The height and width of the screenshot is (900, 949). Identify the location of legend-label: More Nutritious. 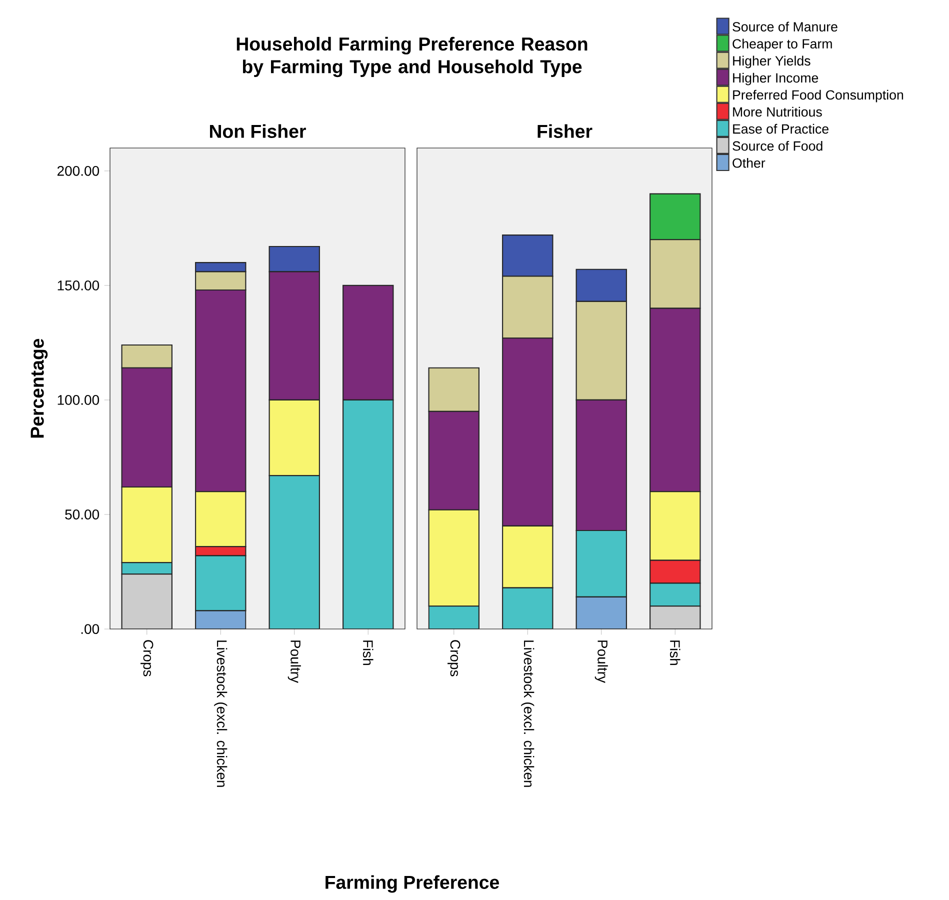
(777, 111).